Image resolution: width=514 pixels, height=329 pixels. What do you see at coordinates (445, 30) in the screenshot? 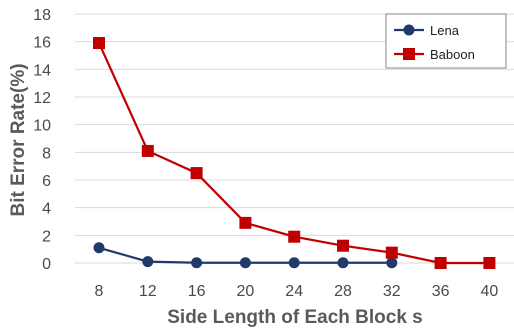
I see `legend-label: Lena` at bounding box center [445, 30].